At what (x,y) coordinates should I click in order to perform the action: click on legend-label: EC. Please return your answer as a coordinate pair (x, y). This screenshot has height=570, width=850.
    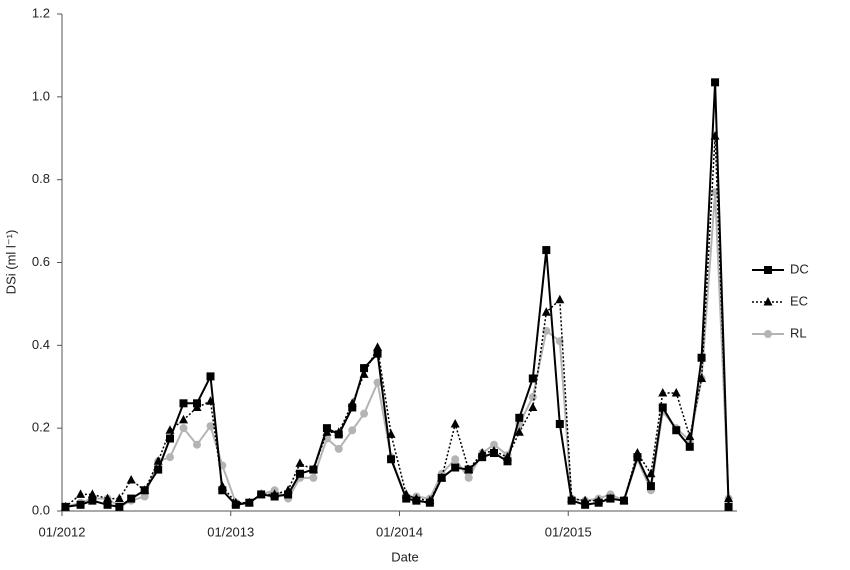
    Looking at the image, I should click on (799, 300).